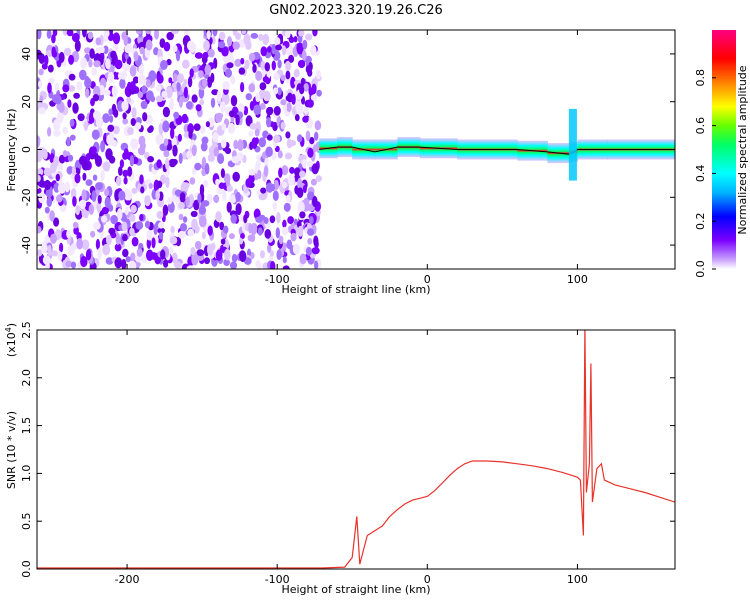  I want to click on heatmap-ridge, so click(497, 144).